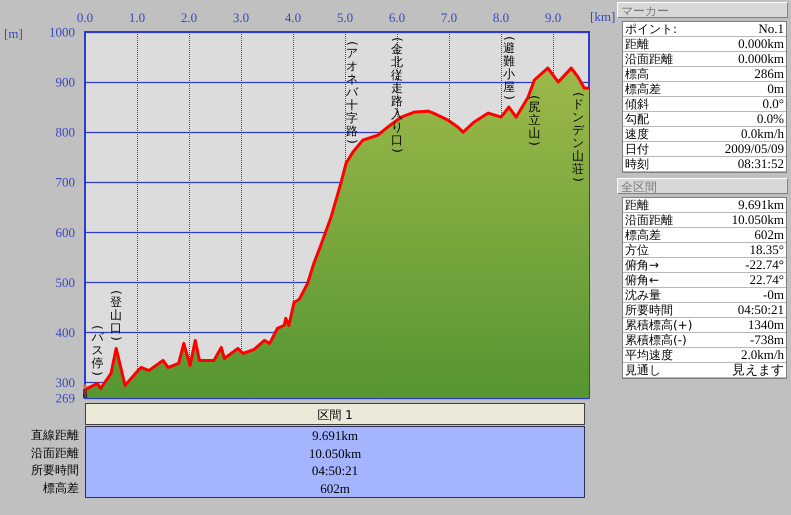 The width and height of the screenshot is (791, 515). Describe the element at coordinates (643, 295) in the screenshot. I see `text: 沈み量` at that location.